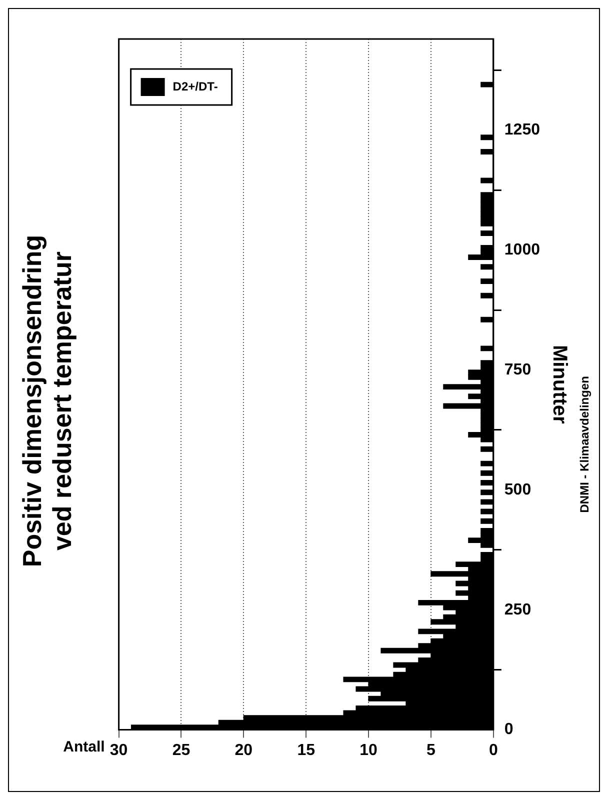 The image size is (607, 798). Describe the element at coordinates (522, 249) in the screenshot. I see `y-tick-label: 1000` at that location.